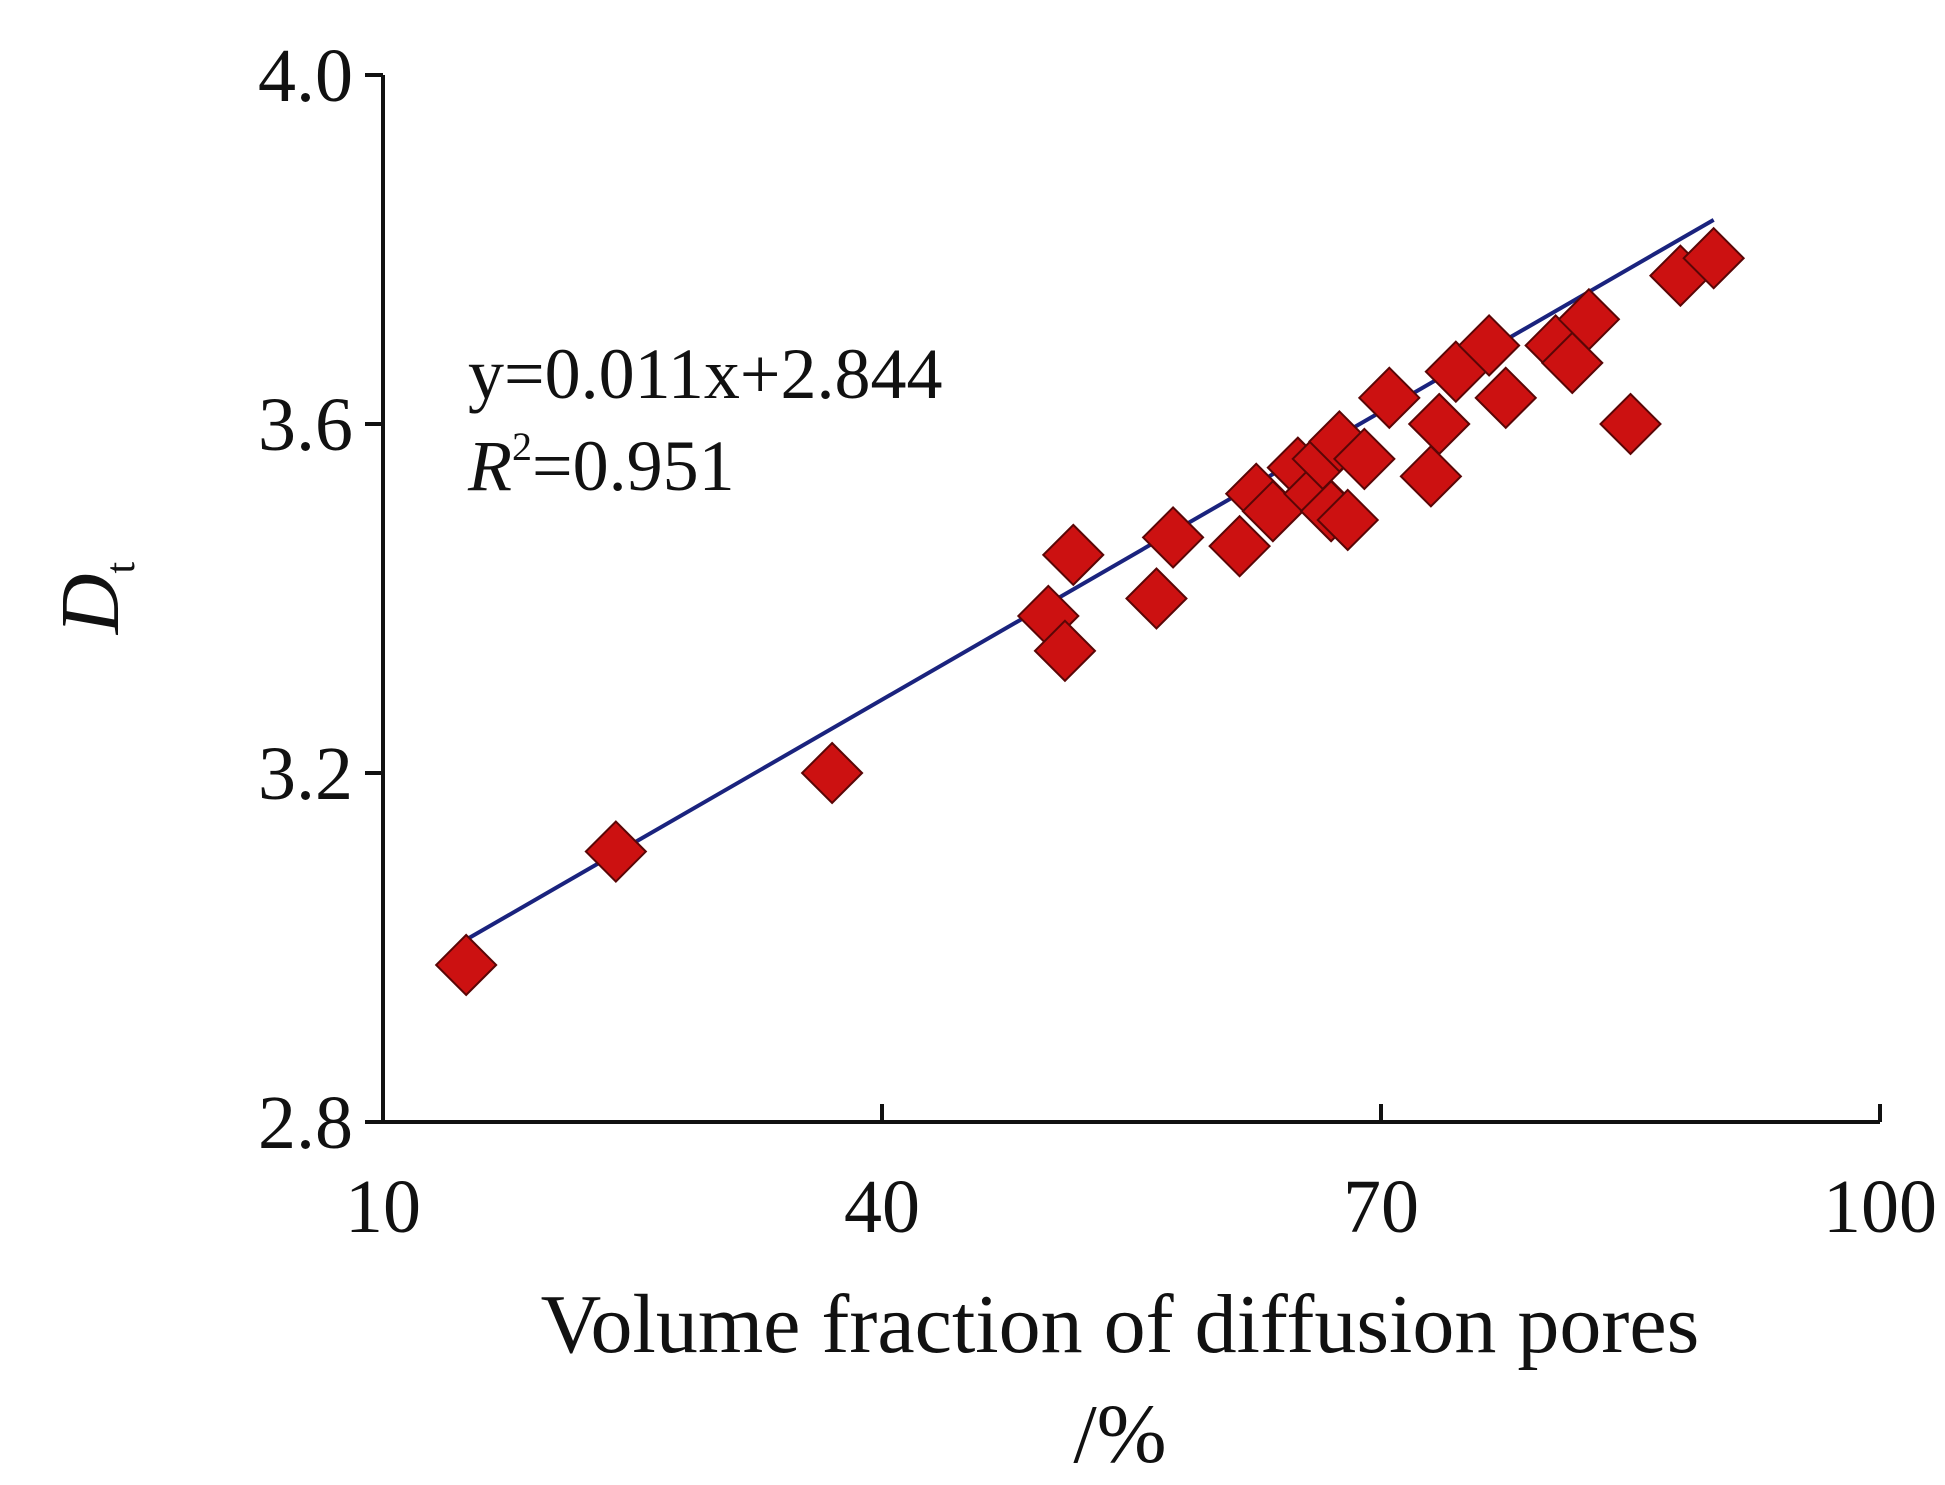 Image resolution: width=1945 pixels, height=1485 pixels. I want to click on y-tick-label: 4.0, so click(305, 76).